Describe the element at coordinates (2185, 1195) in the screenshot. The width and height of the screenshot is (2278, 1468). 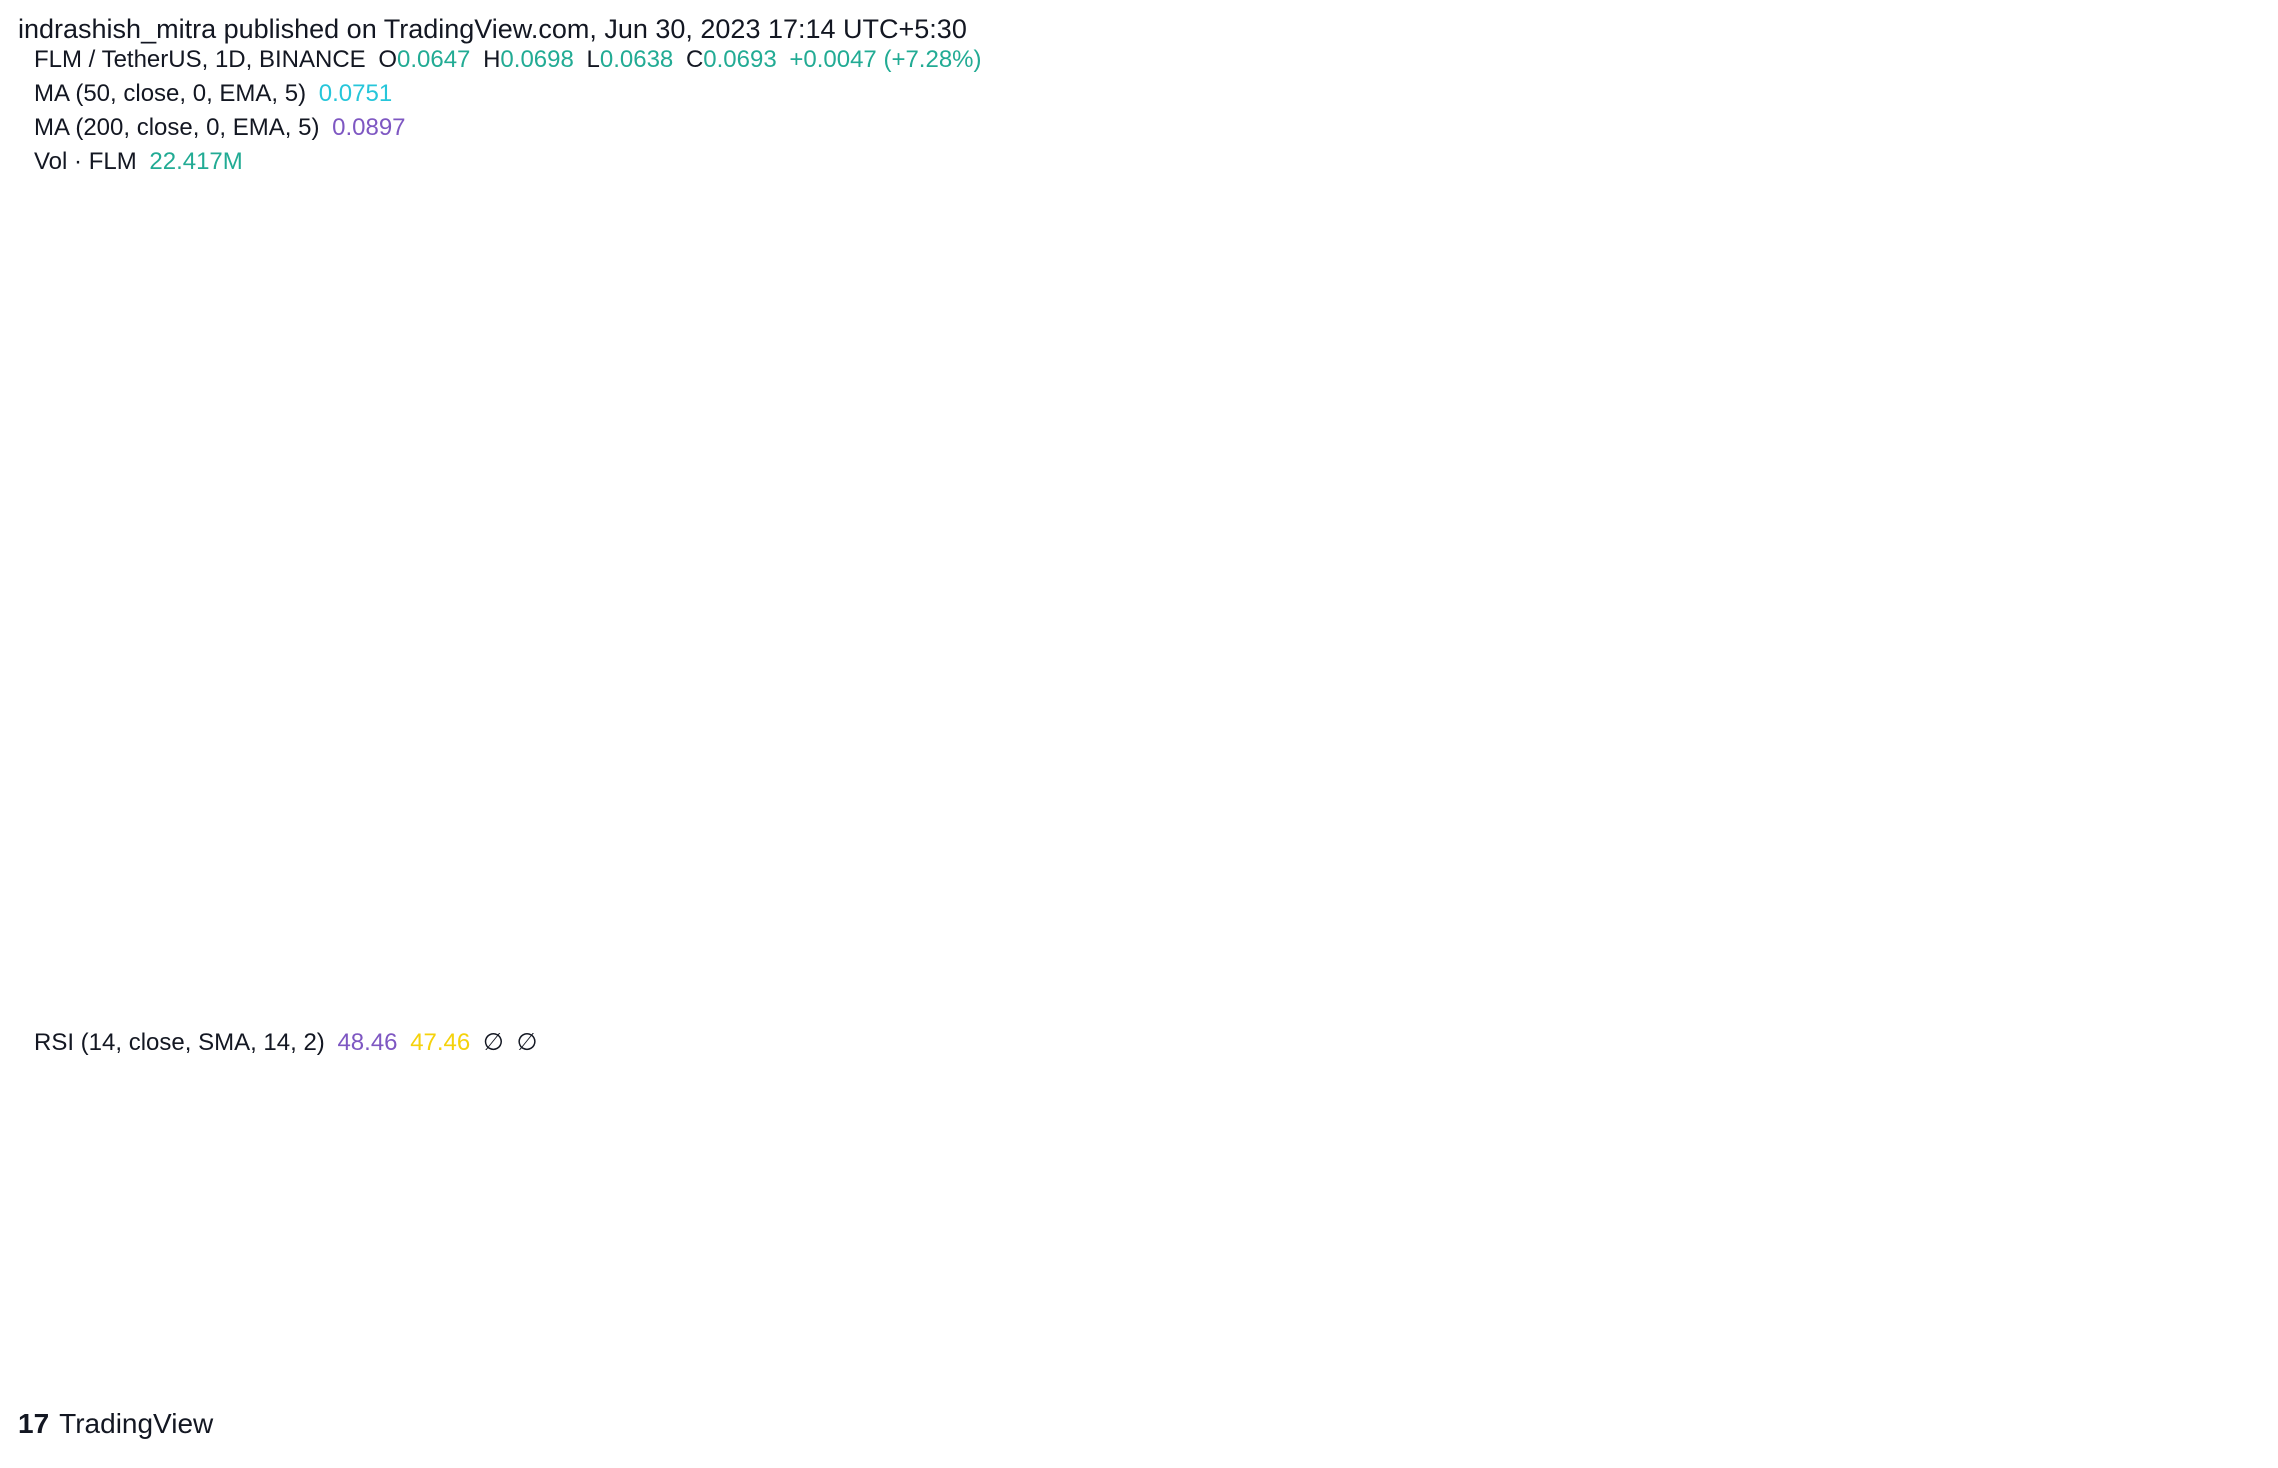
I see `rsi-value-badge-bg` at that location.